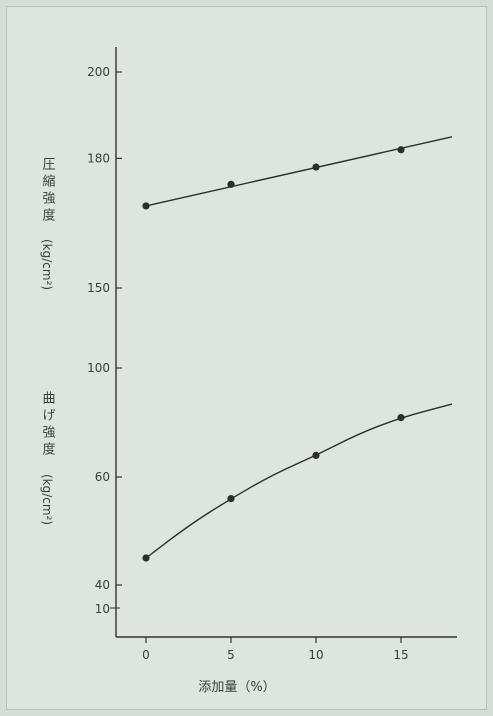  What do you see at coordinates (48, 191) in the screenshot?
I see `ylabel-upper: 圧縮強度` at bounding box center [48, 191].